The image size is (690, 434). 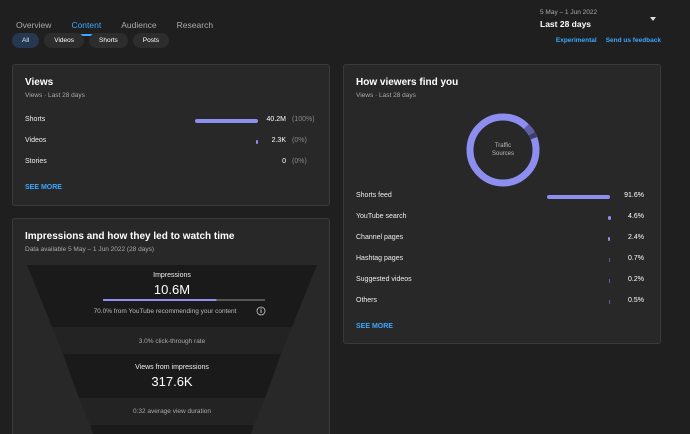 What do you see at coordinates (380, 237) in the screenshot?
I see `traffic-row-label: Channel pages` at bounding box center [380, 237].